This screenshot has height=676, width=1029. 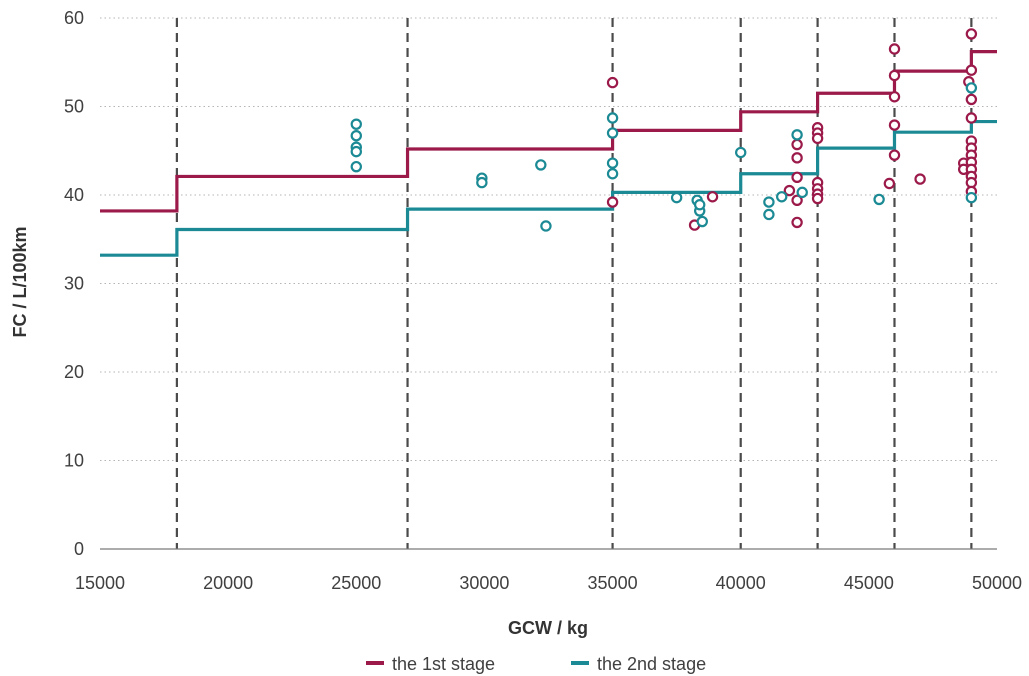 I want to click on y-tick-label: 0, so click(x=79, y=549).